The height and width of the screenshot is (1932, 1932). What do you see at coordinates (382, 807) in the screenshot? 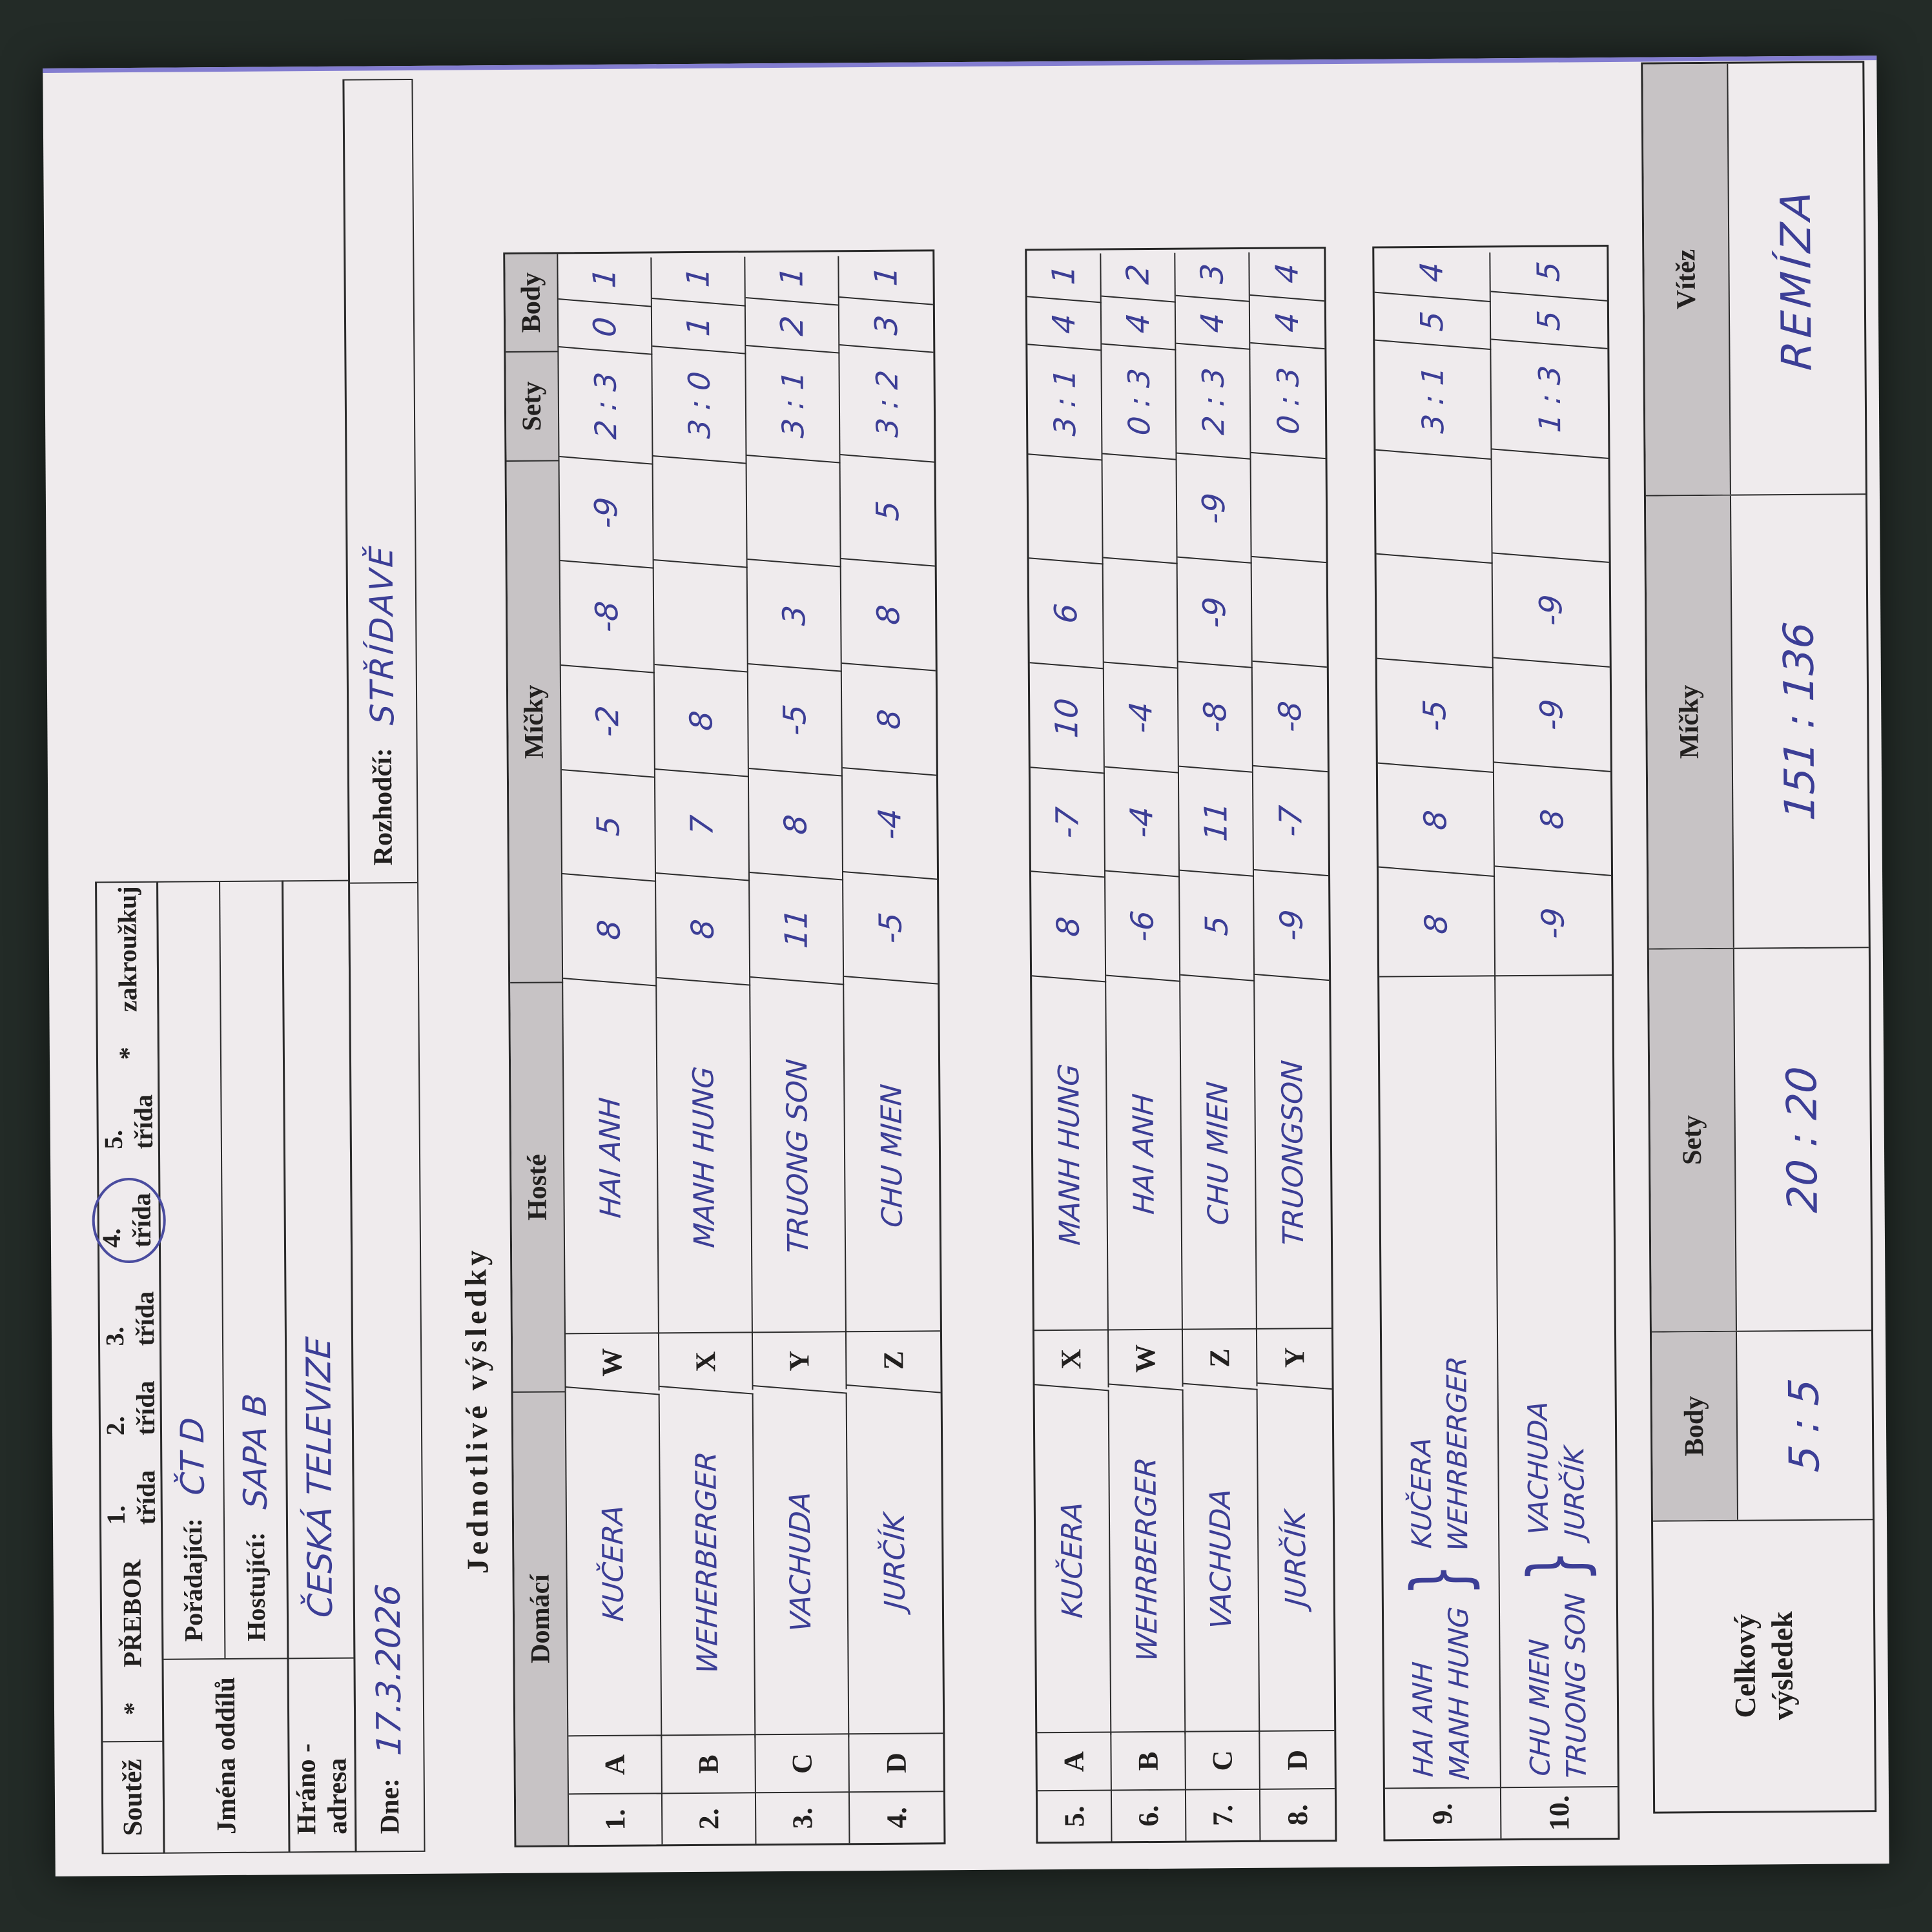
I see `referee-label: Rozhodčí:` at bounding box center [382, 807].